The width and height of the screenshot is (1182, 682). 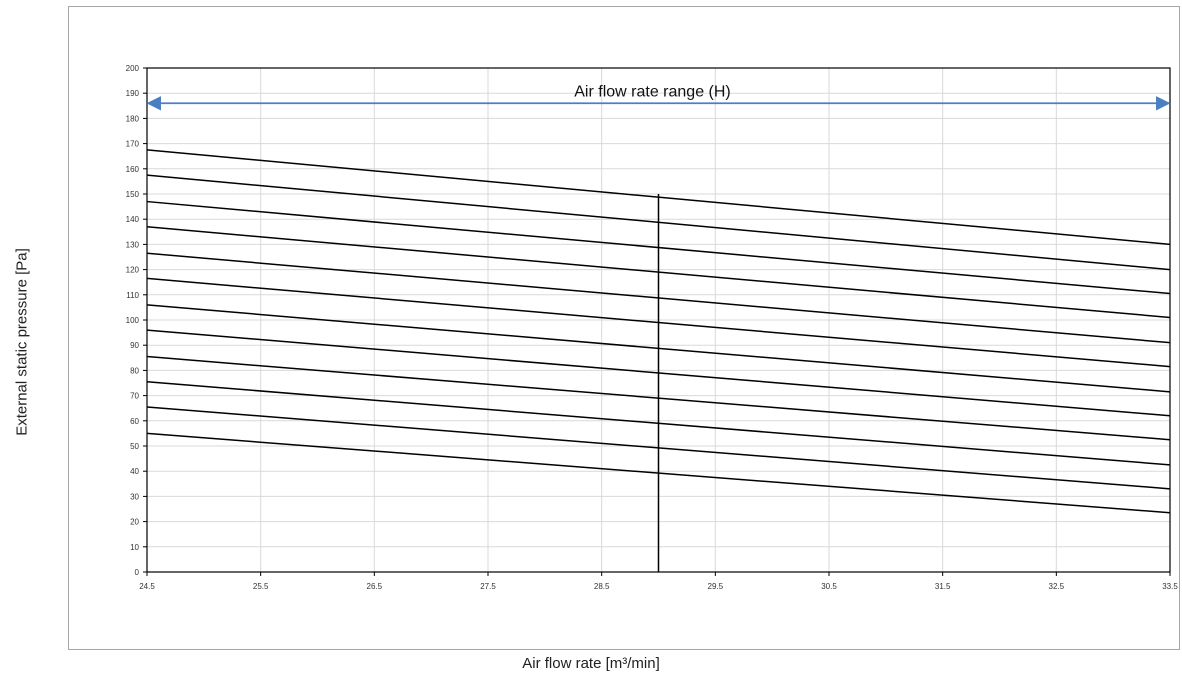 I want to click on x-tick-label: 30.5, so click(x=829, y=586).